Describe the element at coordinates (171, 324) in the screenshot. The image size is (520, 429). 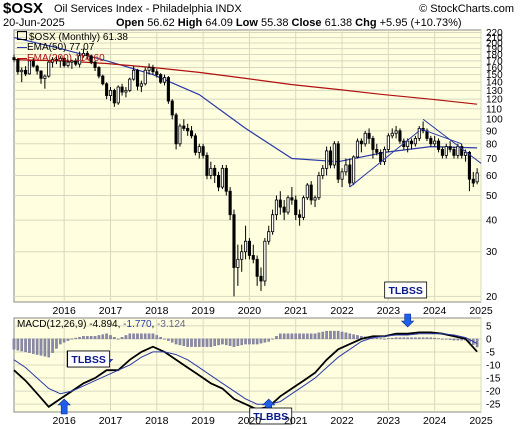
I see `legend-hist-value: -3.124` at that location.